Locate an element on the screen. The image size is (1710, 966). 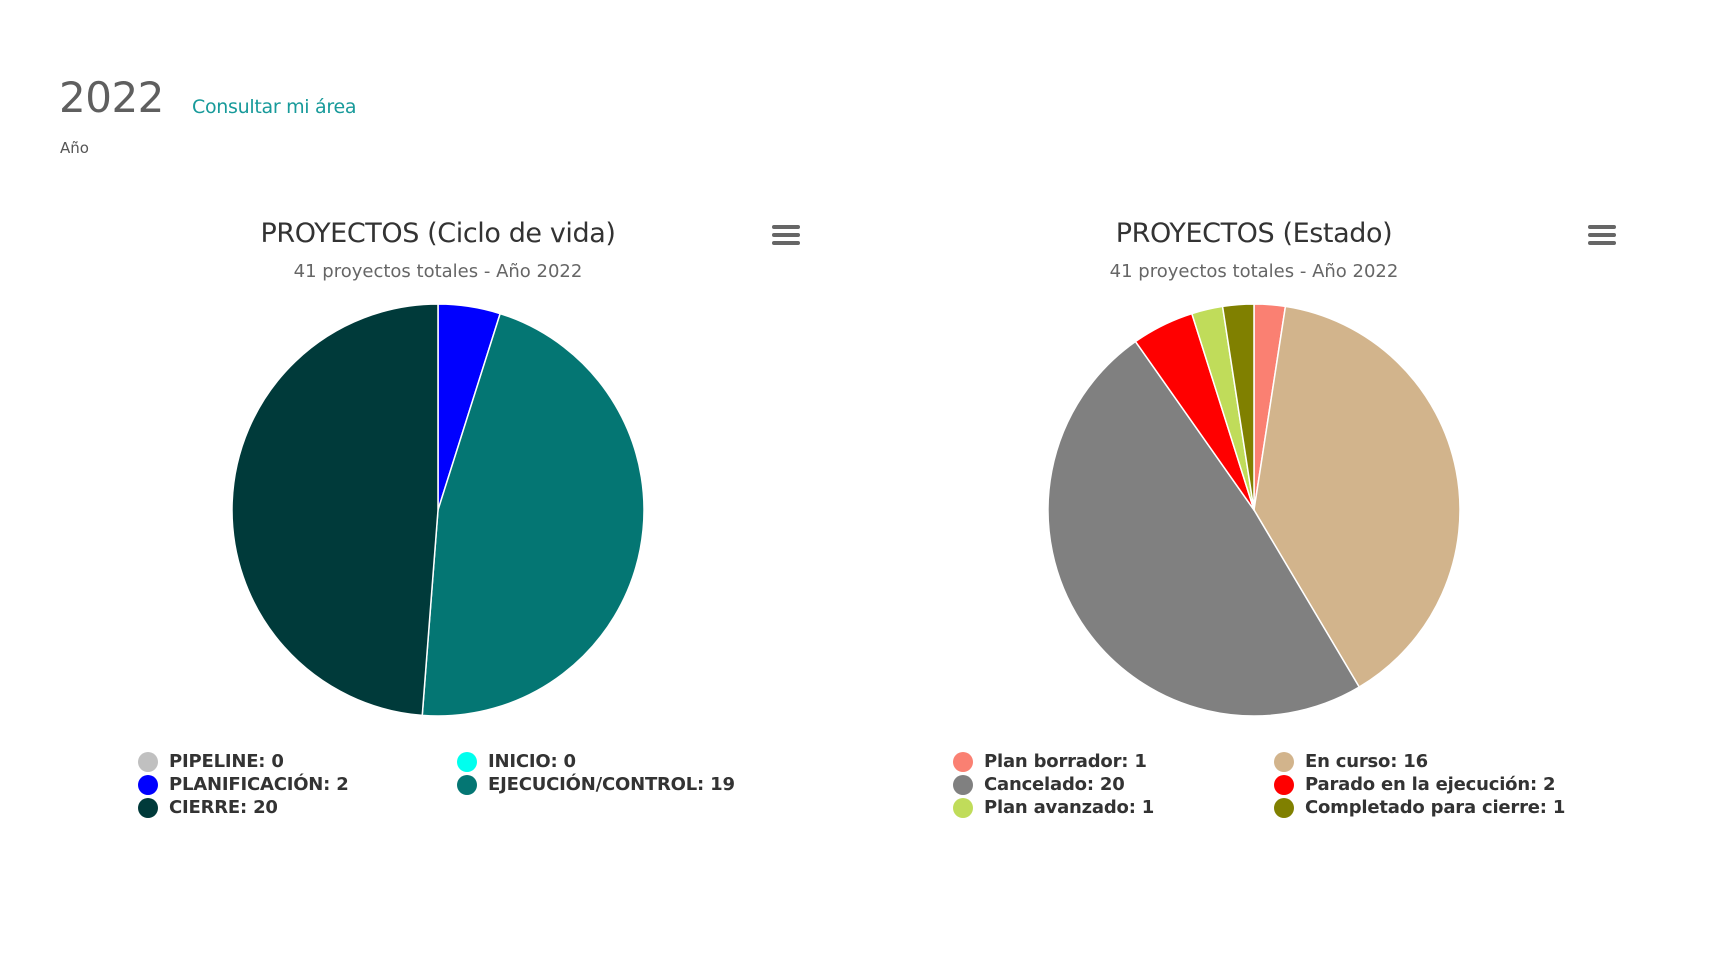
year-label: Año is located at coordinates (74, 148).